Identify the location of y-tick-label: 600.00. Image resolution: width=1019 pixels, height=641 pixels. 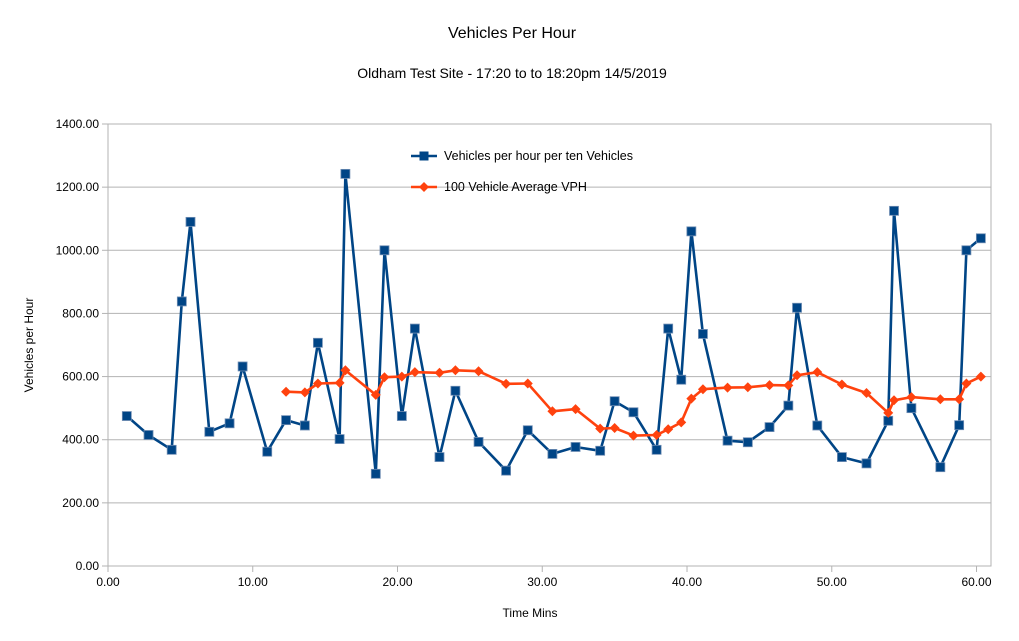
(80, 377).